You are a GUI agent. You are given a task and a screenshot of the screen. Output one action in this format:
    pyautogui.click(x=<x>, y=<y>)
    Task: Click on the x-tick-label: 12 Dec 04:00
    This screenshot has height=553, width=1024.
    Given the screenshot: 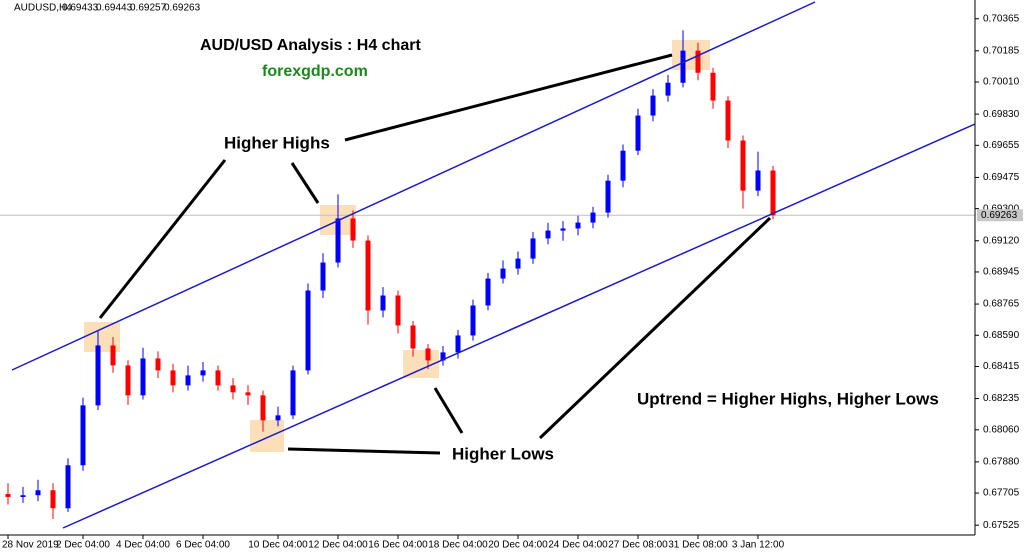 What is the action you would take?
    pyautogui.click(x=338, y=545)
    